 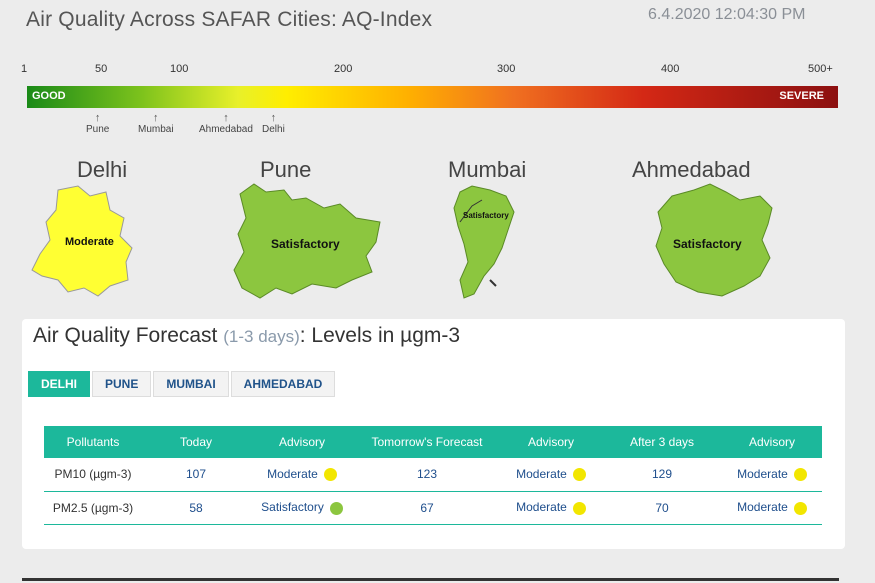 What do you see at coordinates (485, 242) in the screenshot?
I see `mumbai-map-icon` at bounding box center [485, 242].